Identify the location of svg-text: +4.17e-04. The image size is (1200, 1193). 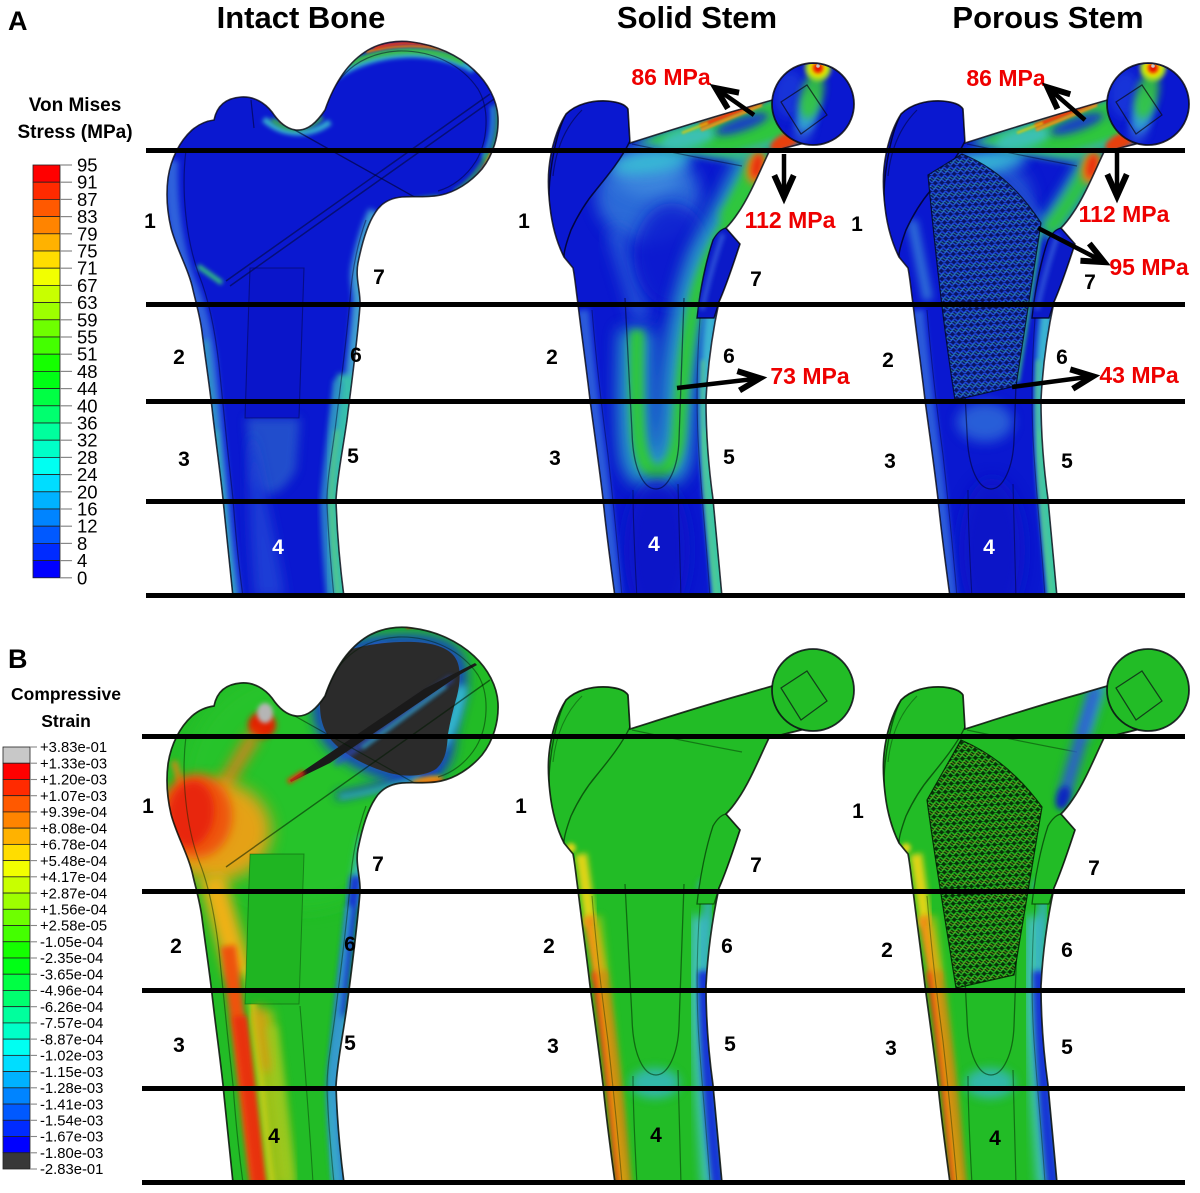
(73, 878).